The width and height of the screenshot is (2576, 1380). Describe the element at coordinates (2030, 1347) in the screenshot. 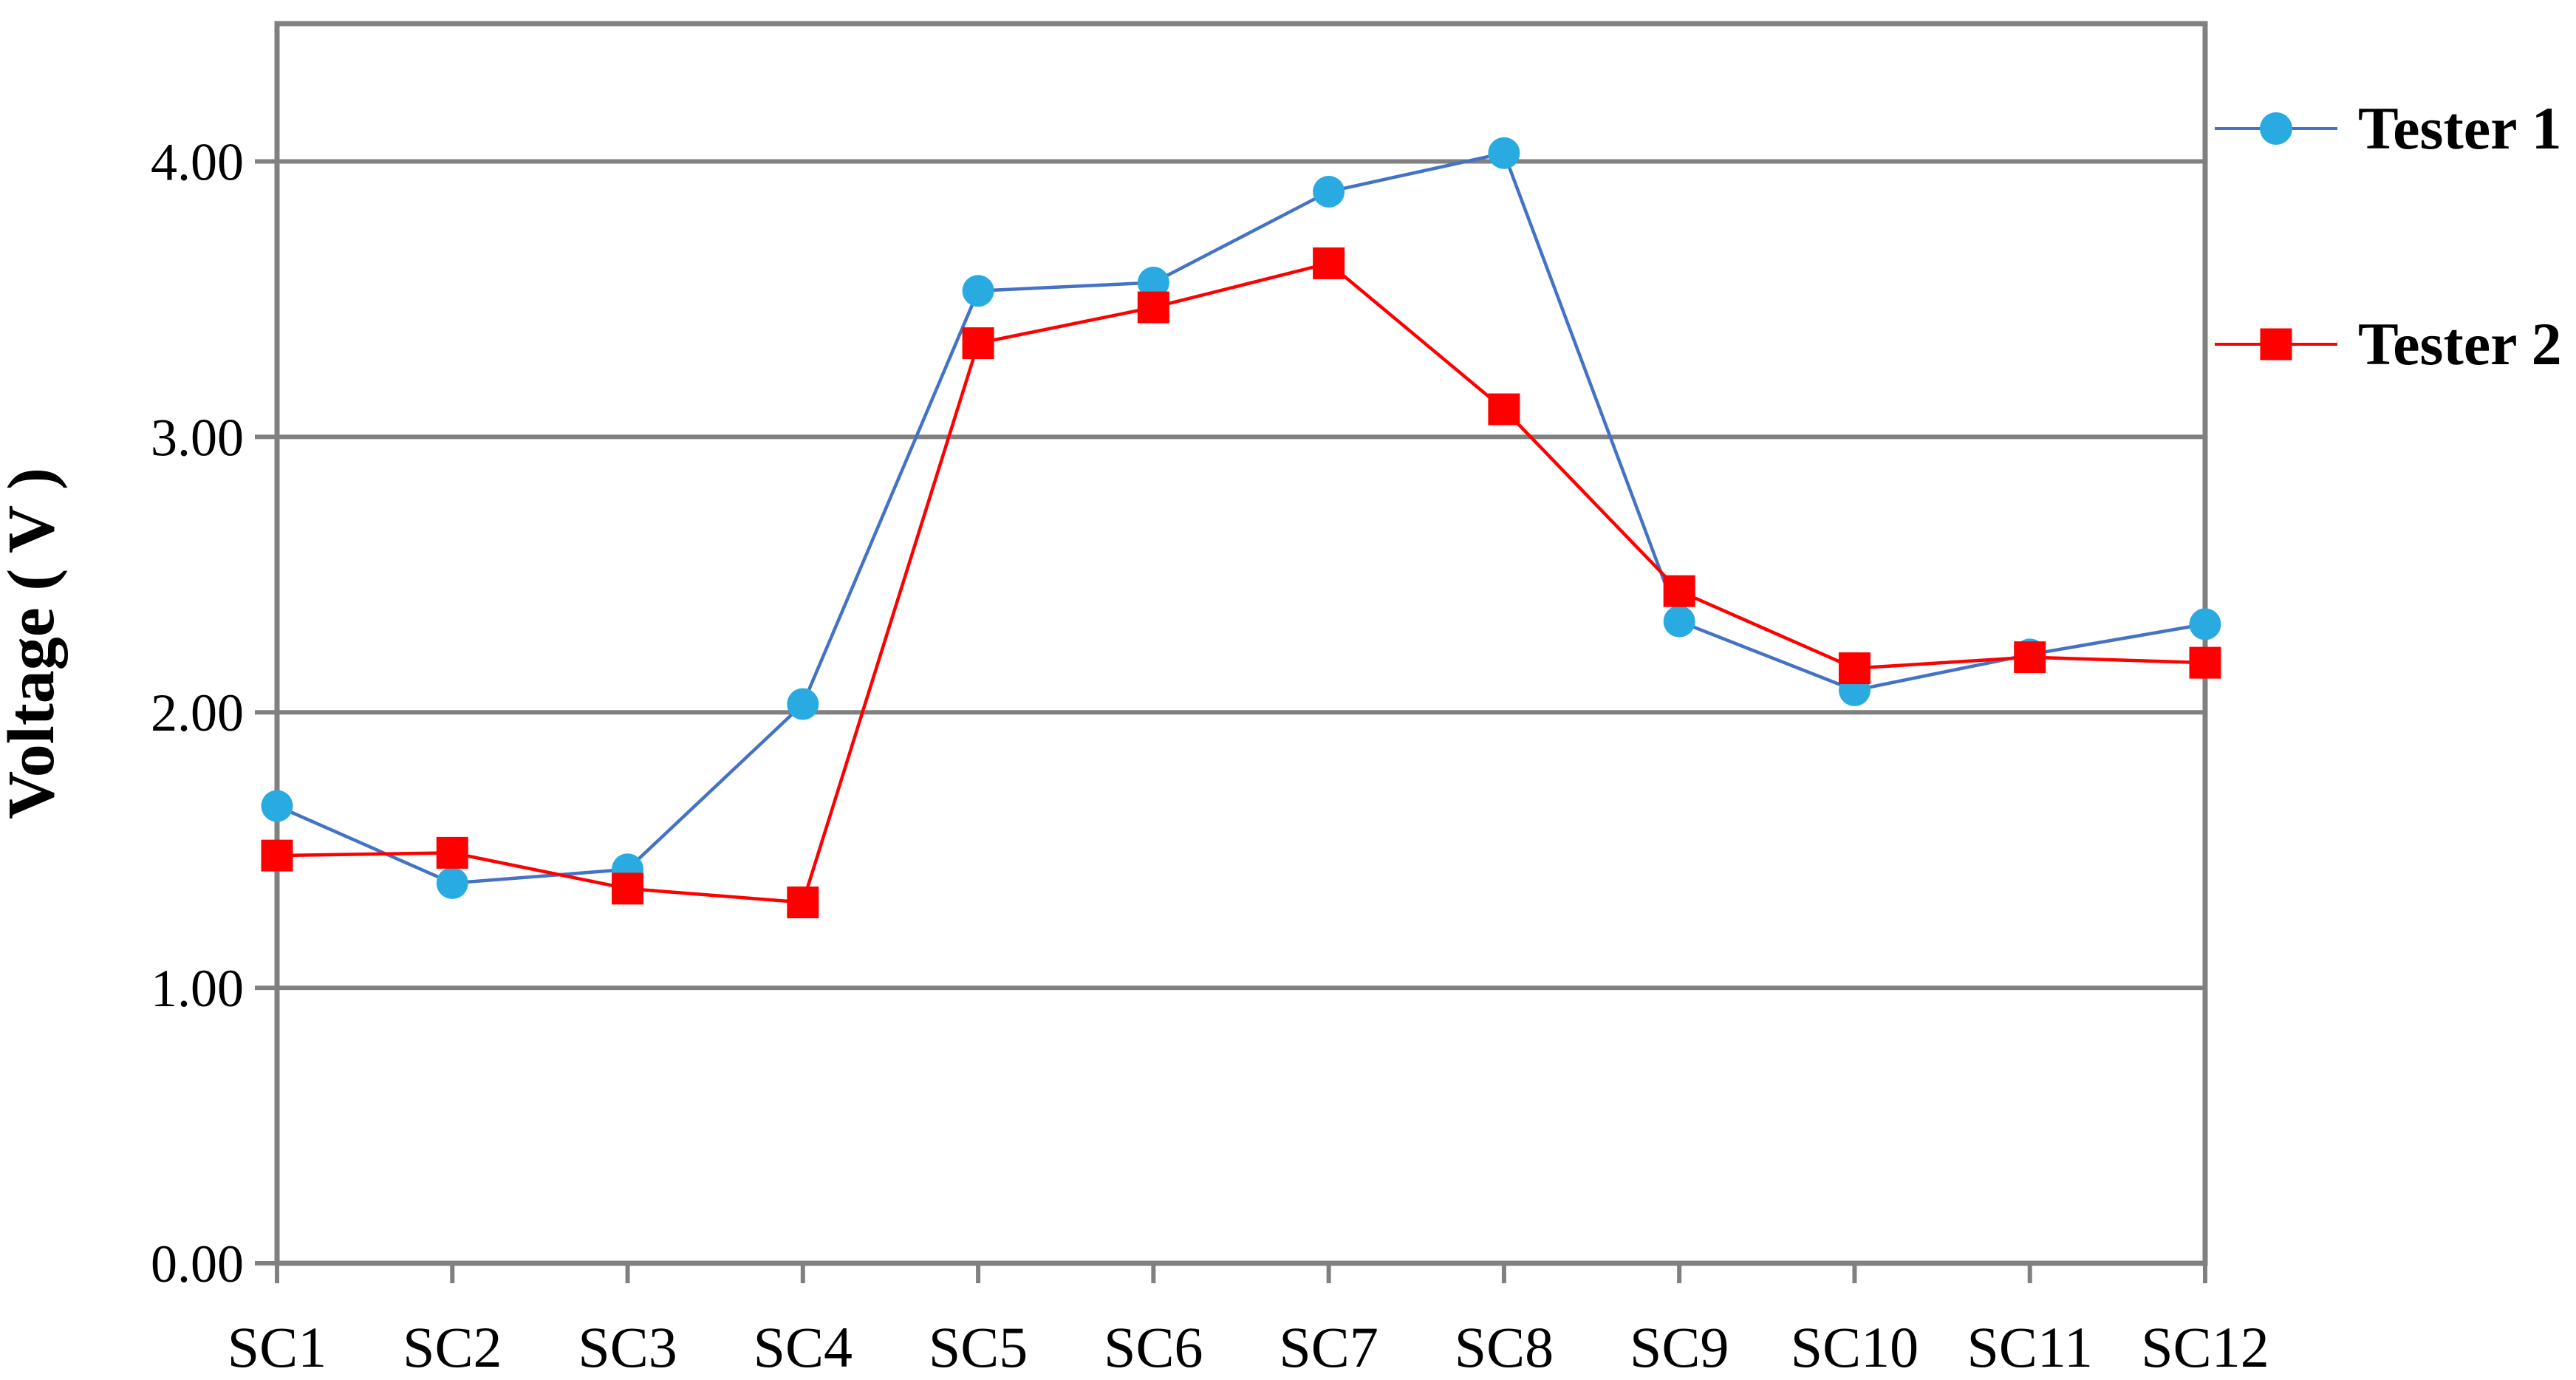

I see `x-category-label: SC11` at that location.